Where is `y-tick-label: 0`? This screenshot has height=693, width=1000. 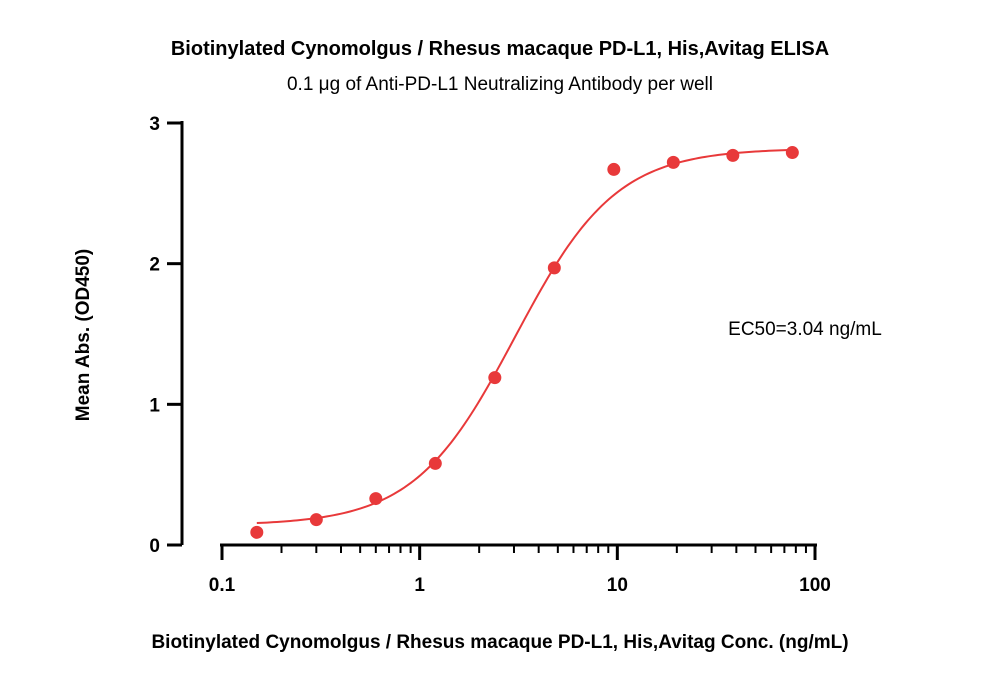 y-tick-label: 0 is located at coordinates (154, 546).